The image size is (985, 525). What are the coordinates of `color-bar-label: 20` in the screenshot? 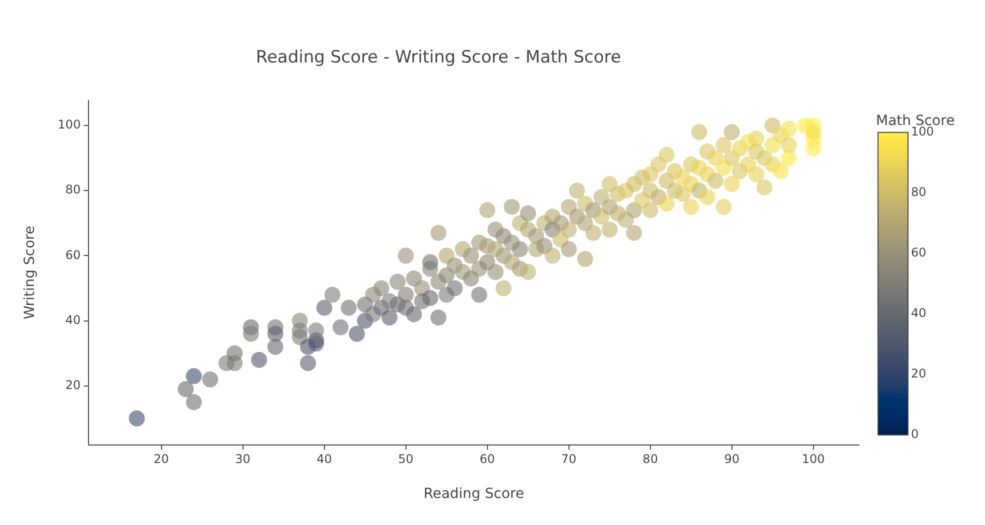 It's located at (918, 373).